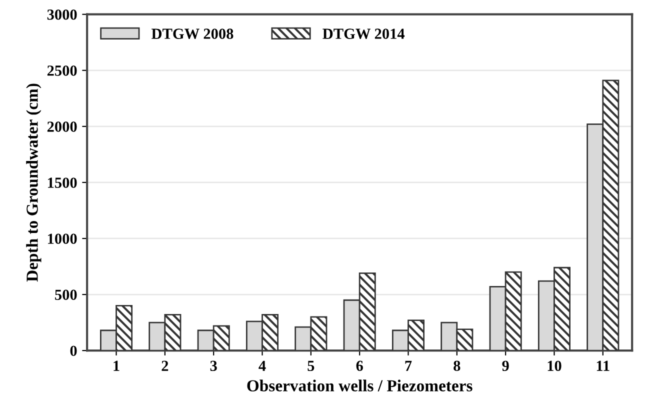 This screenshot has height=410, width=645. I want to click on x-tick-label: 9, so click(505, 366).